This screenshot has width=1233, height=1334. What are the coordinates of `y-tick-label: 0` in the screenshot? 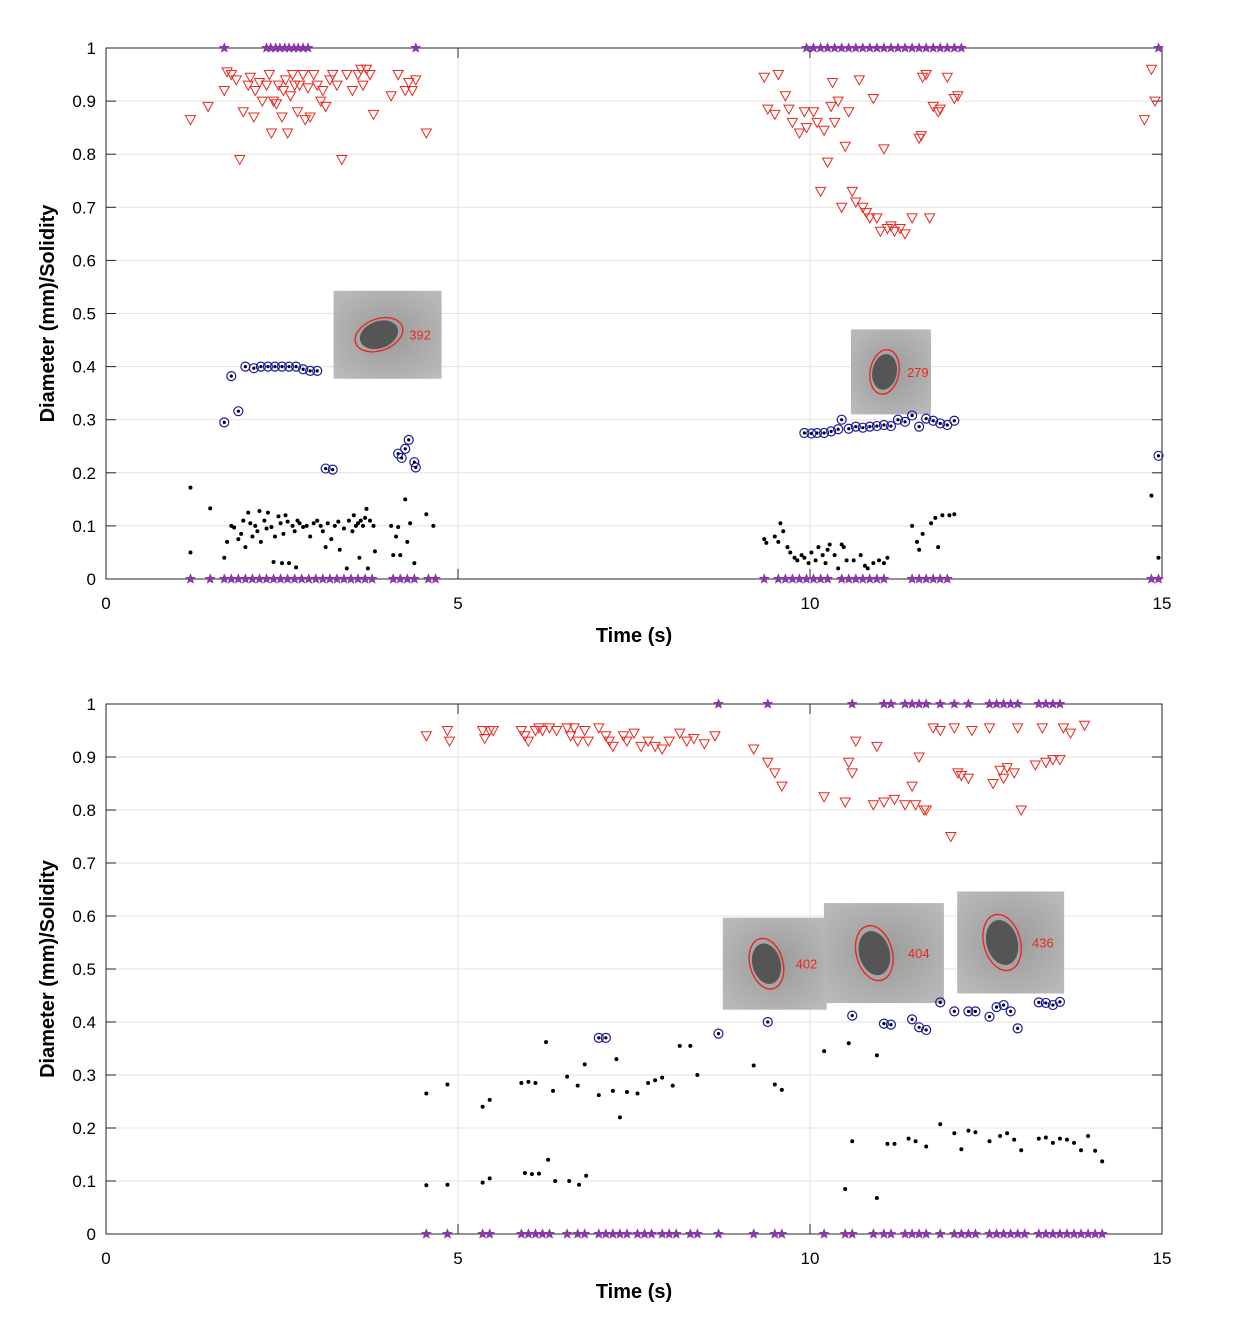 It's located at (91, 579).